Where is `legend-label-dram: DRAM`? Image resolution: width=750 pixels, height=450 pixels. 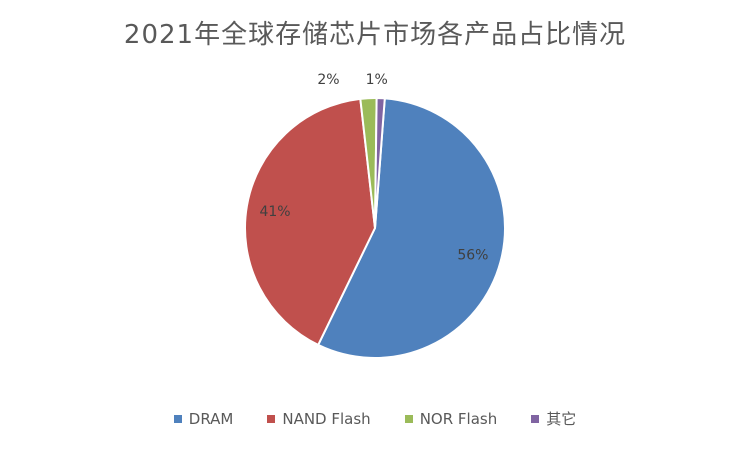
legend-label-dram: DRAM is located at coordinates (211, 418).